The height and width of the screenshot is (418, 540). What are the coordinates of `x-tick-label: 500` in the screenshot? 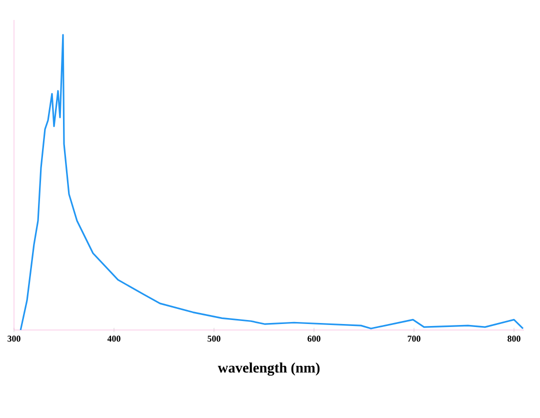 It's located at (214, 339).